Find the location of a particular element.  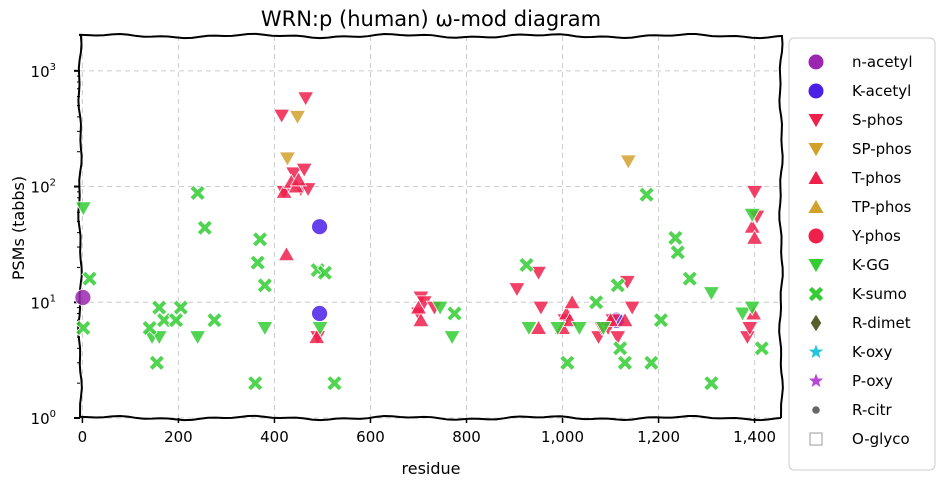

chart-title: WRN:p (human) ω-mod diagram is located at coordinates (431, 19).